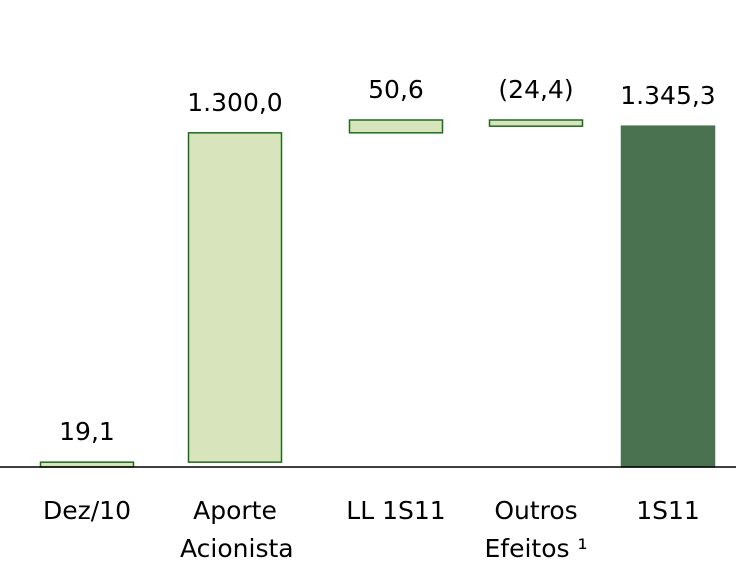  I want to click on value-label: 1.300,0, so click(234, 102).